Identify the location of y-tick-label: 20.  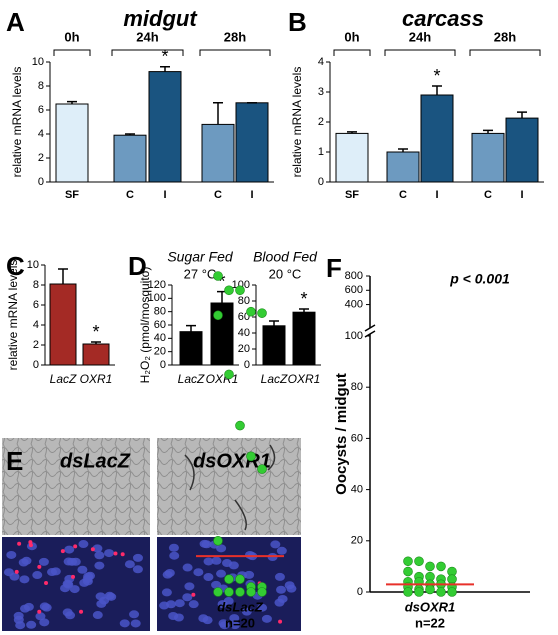
(357, 541).